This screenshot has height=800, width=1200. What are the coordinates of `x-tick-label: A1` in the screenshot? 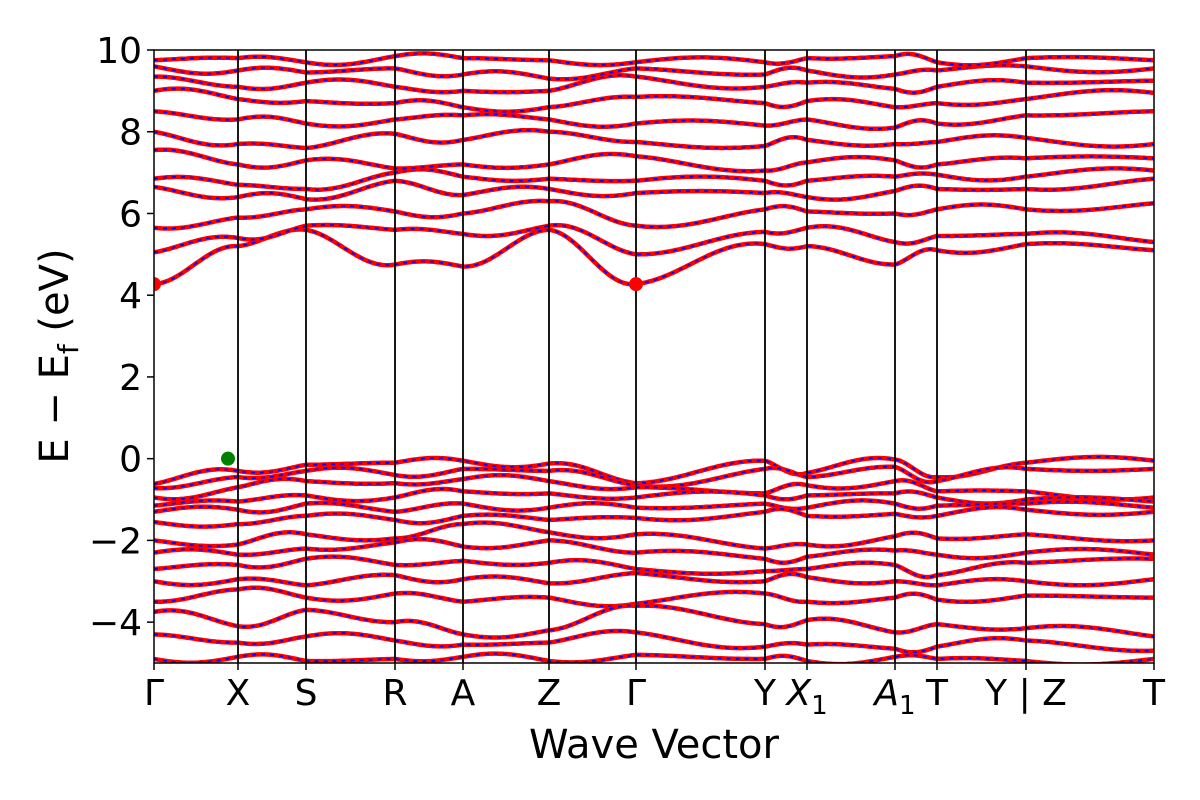 It's located at (893, 697).